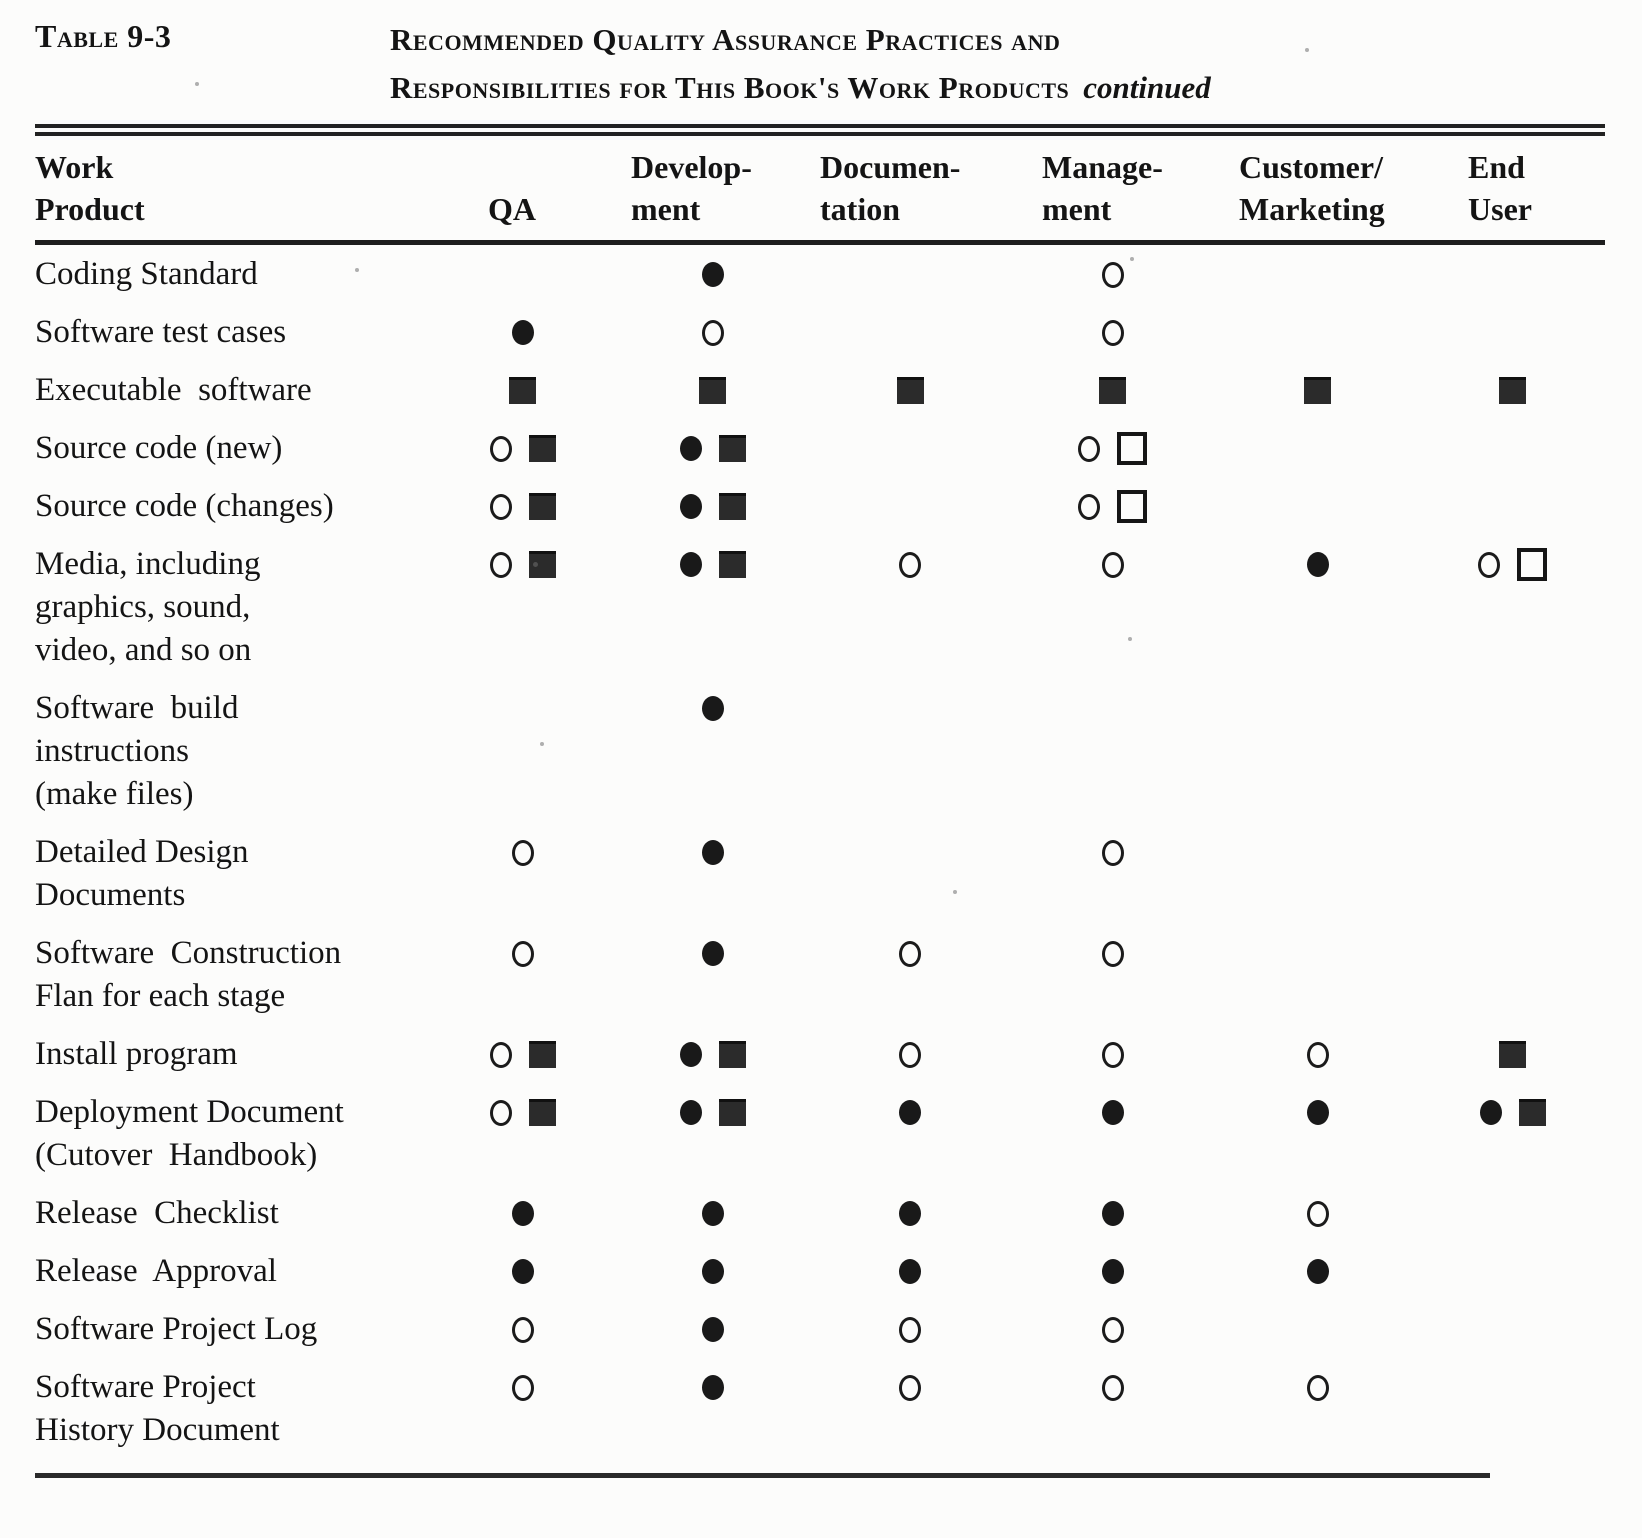  I want to click on work-product-cell: Detailed Design Documents, so click(232, 881).